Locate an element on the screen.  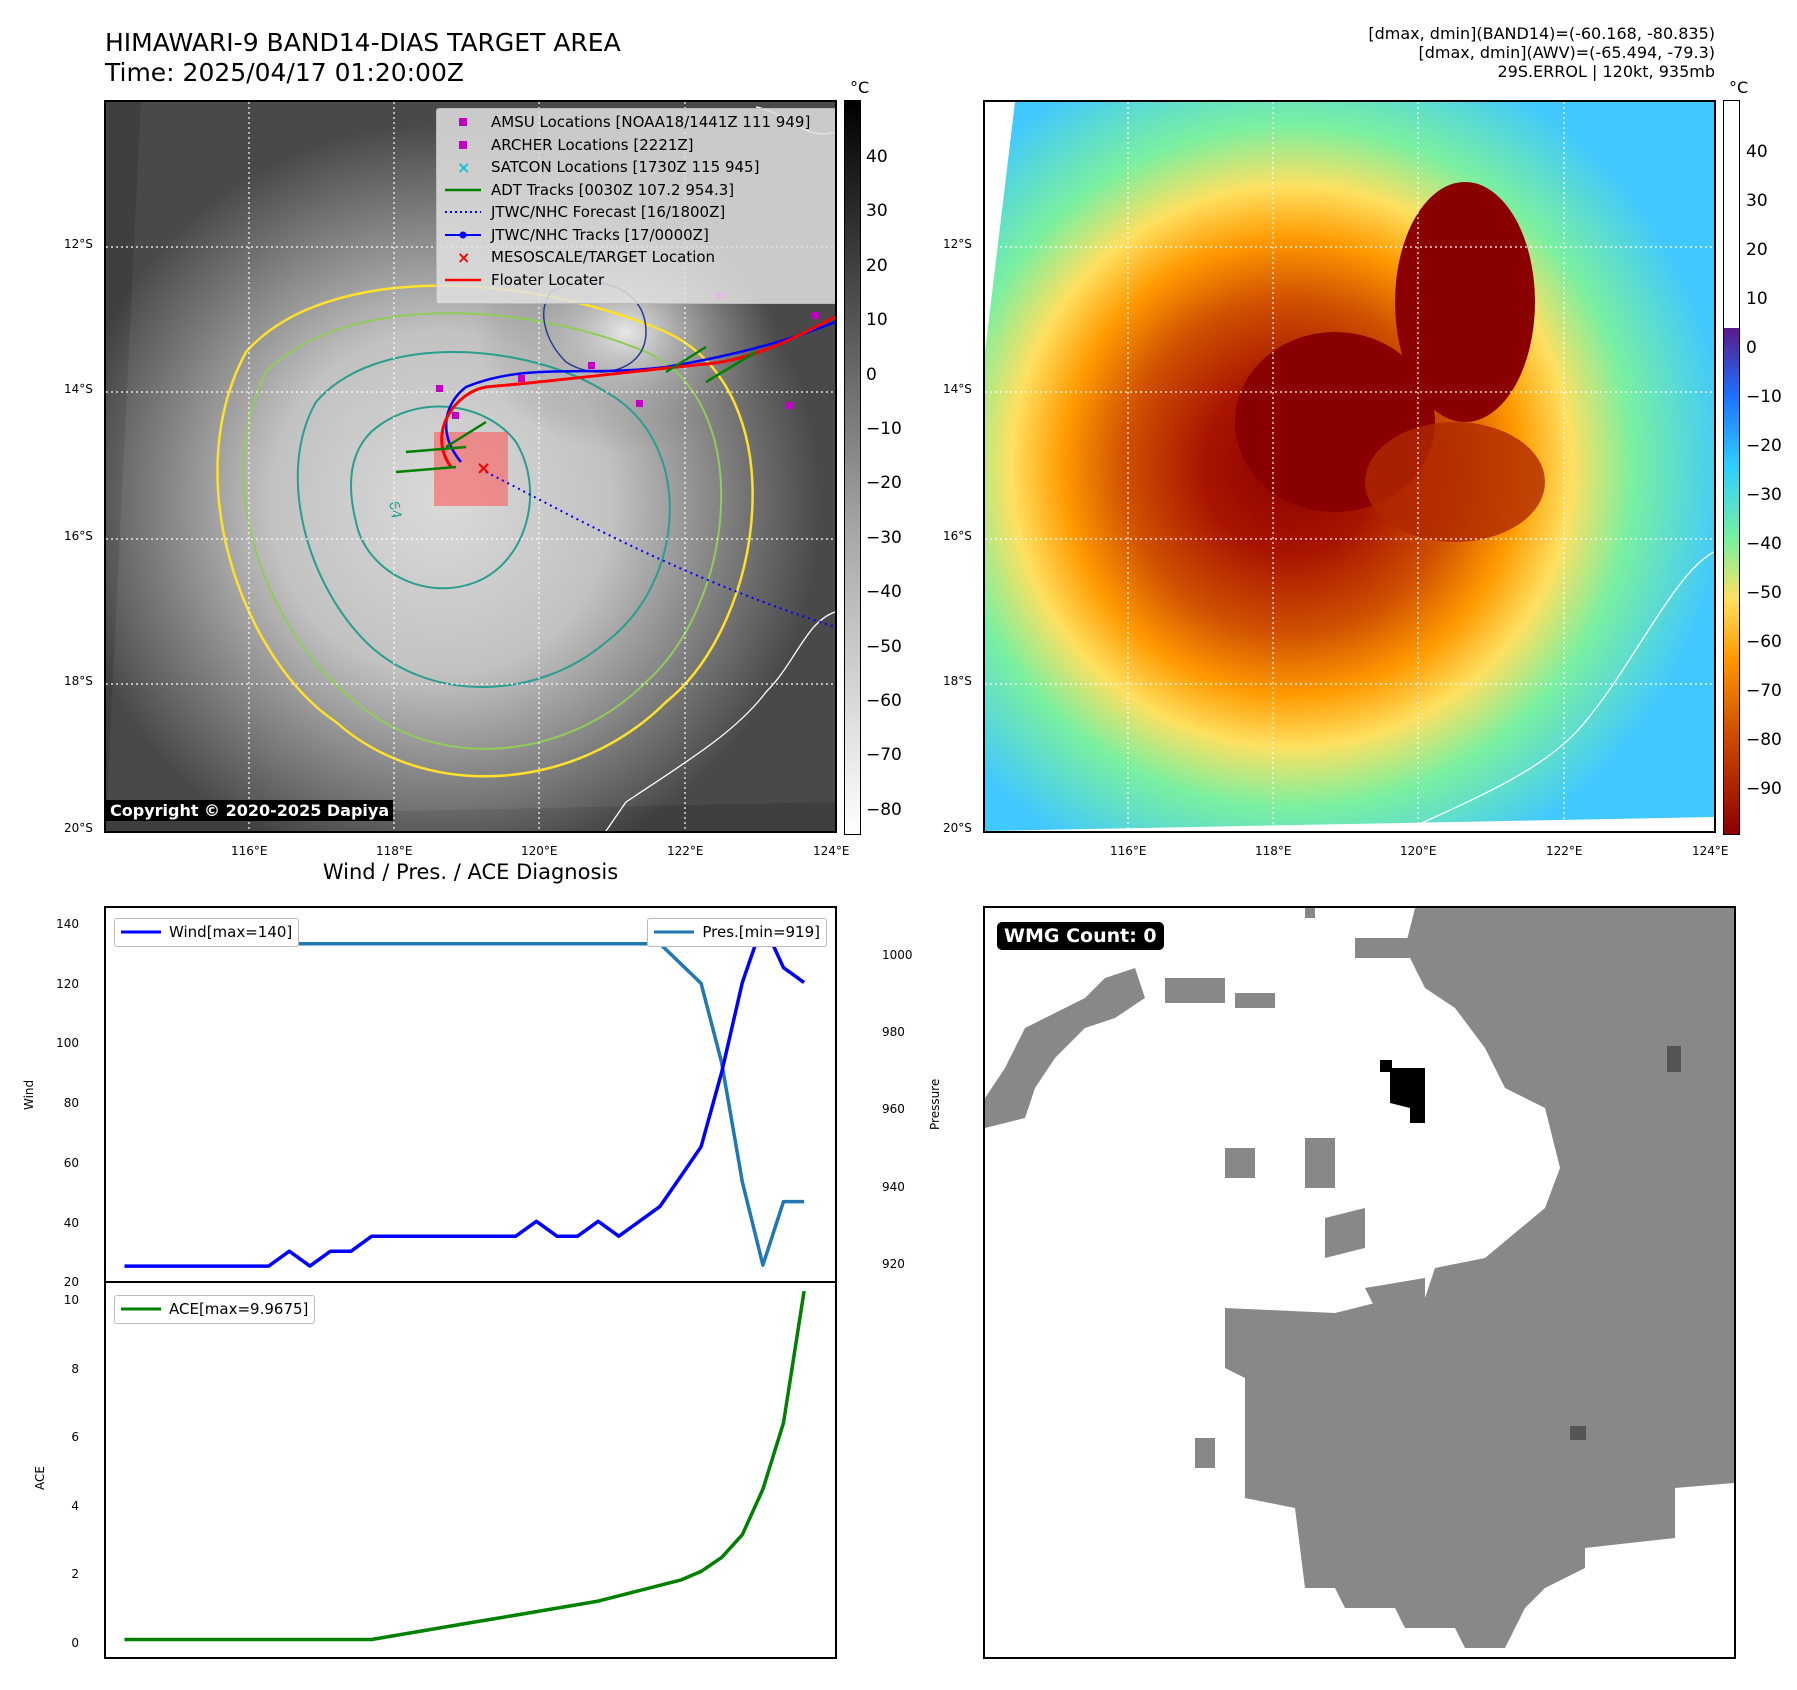
y-tick-label: 80 is located at coordinates (71, 1103).